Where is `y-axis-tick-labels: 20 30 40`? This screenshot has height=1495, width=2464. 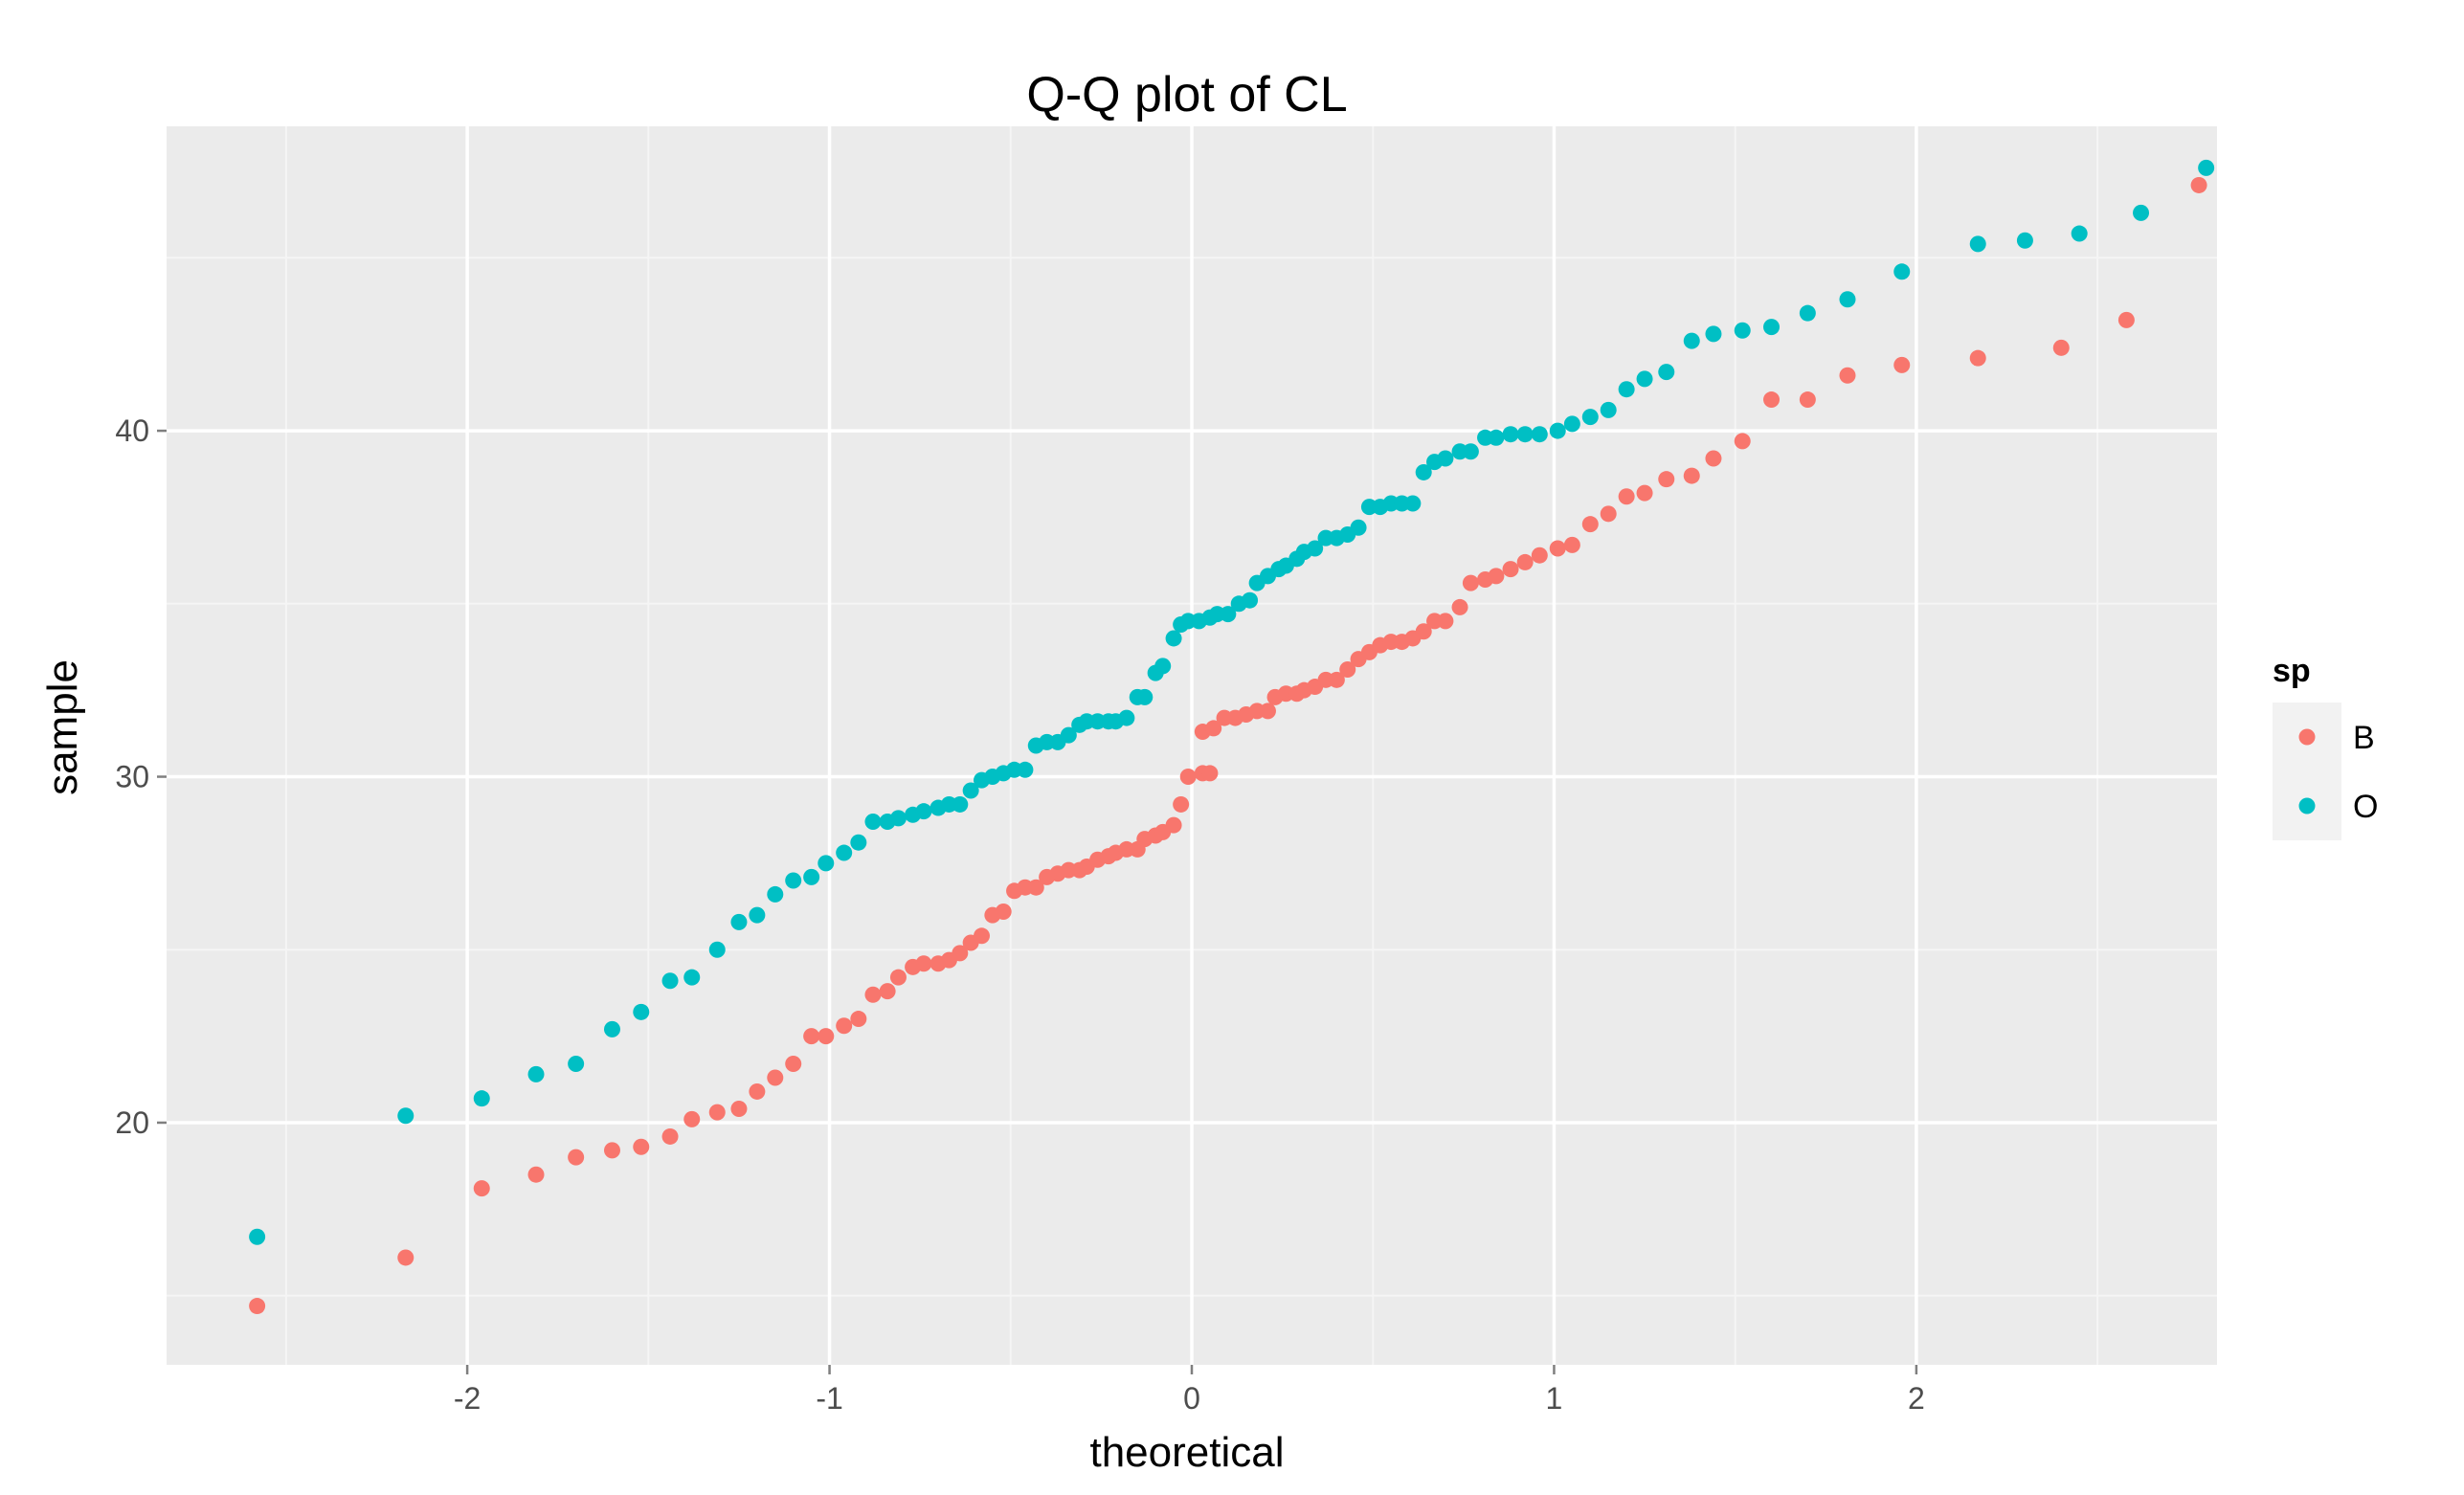
y-axis-tick-labels: 20 30 40 is located at coordinates (132, 776).